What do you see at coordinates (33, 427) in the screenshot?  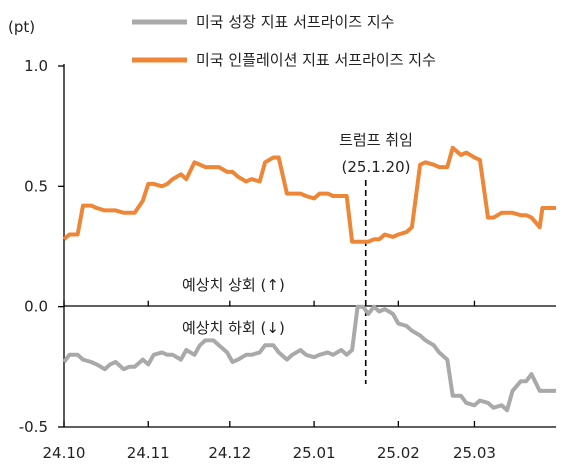 I see `y-tick-label: -0.5` at bounding box center [33, 427].